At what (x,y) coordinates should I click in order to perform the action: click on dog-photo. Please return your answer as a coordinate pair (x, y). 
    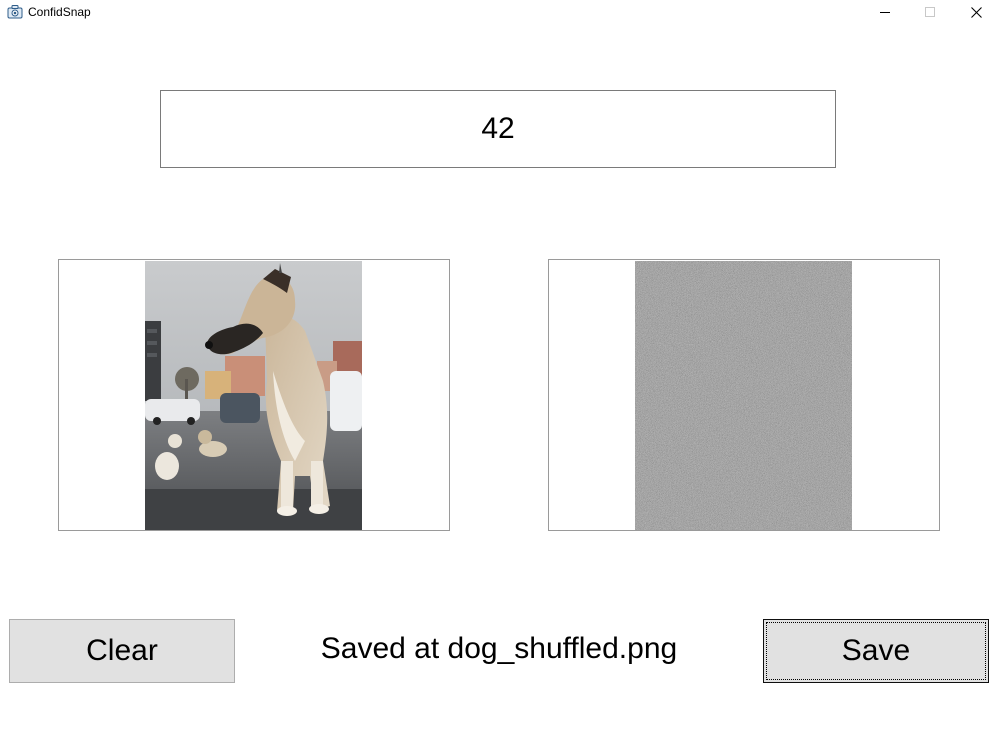
    Looking at the image, I should click on (253, 395).